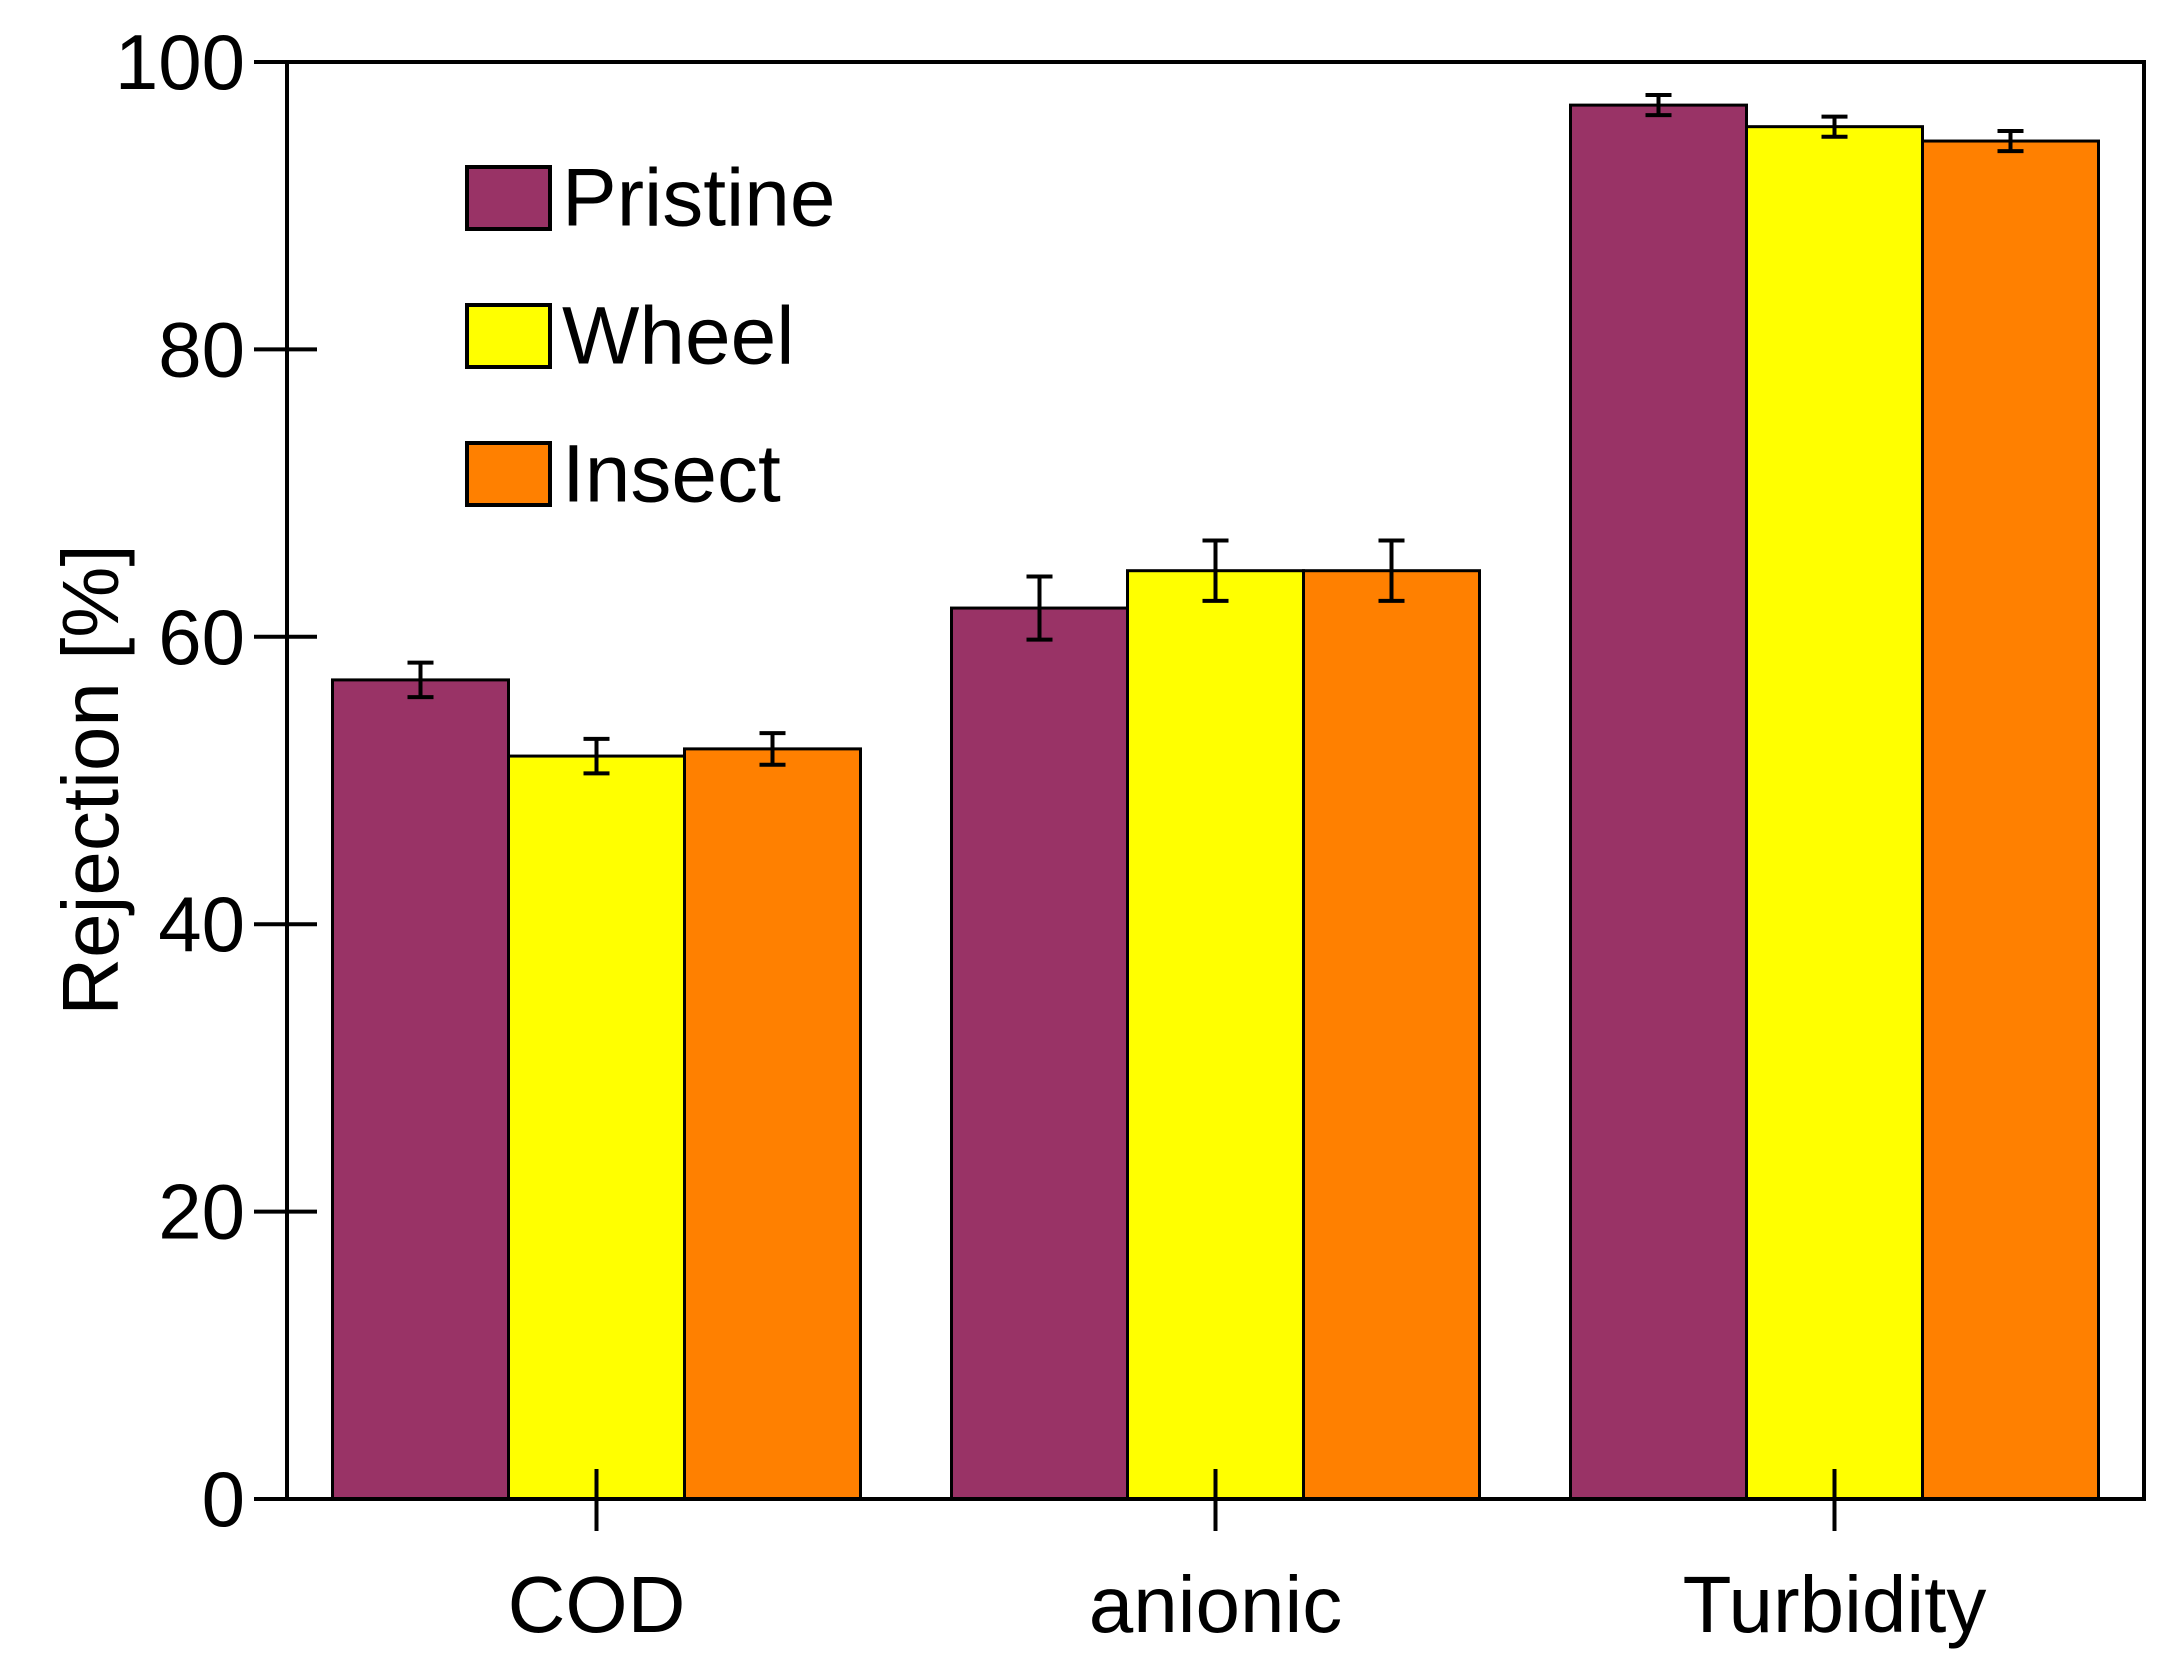  What do you see at coordinates (180, 62) in the screenshot?
I see `y-tick-label-100: 100` at bounding box center [180, 62].